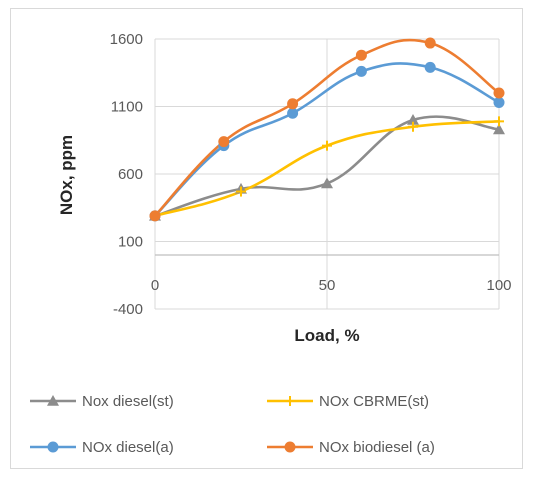 This screenshot has width=533, height=477. I want to click on x-tick-labels: 0 50 100, so click(331, 285).